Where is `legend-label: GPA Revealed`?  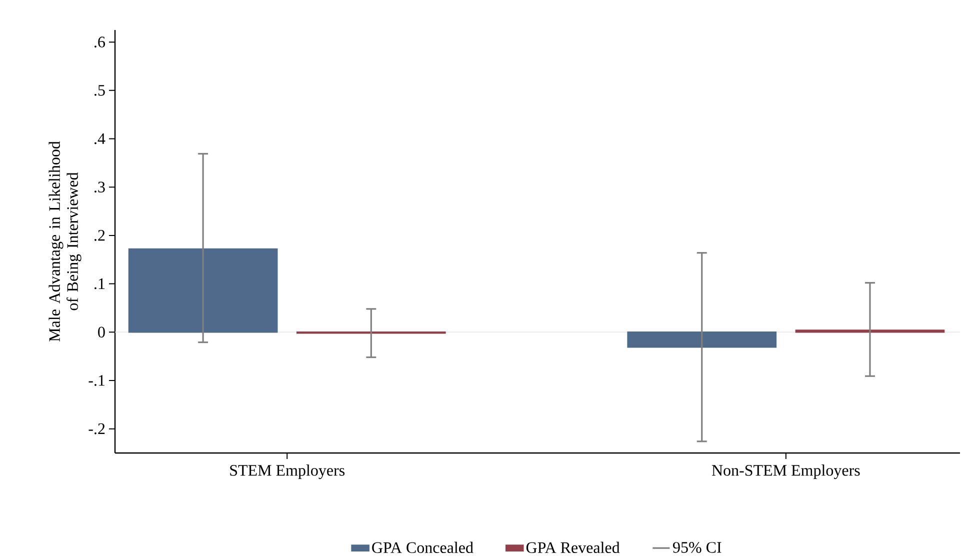 legend-label: GPA Revealed is located at coordinates (573, 547).